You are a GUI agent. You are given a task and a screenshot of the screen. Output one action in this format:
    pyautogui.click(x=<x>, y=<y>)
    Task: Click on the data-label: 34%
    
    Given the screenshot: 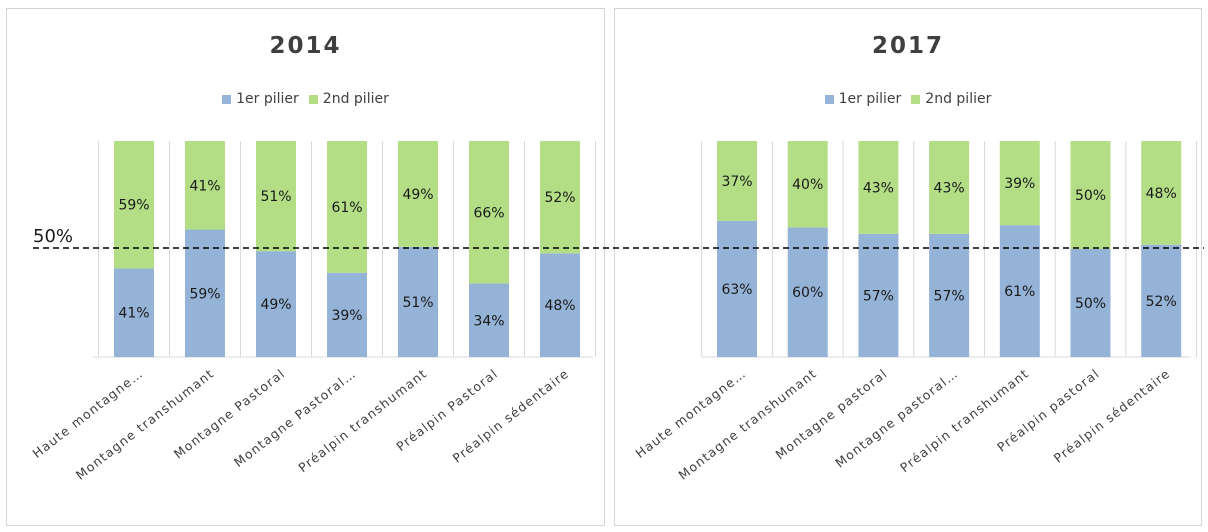 What is the action you would take?
    pyautogui.click(x=488, y=321)
    